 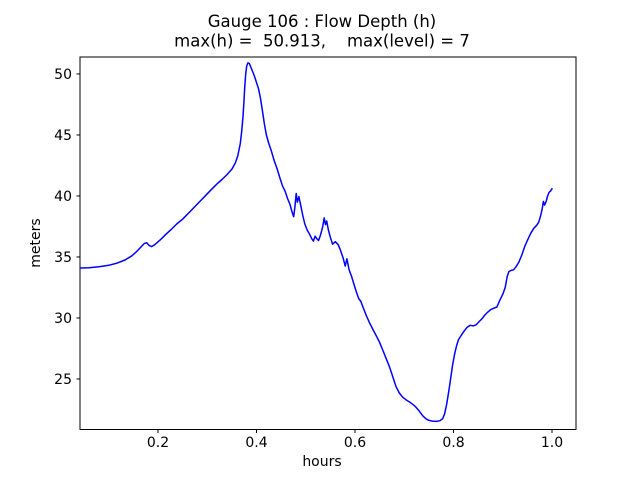 What do you see at coordinates (453, 443) in the screenshot?
I see `x-tick-label: 0.8` at bounding box center [453, 443].